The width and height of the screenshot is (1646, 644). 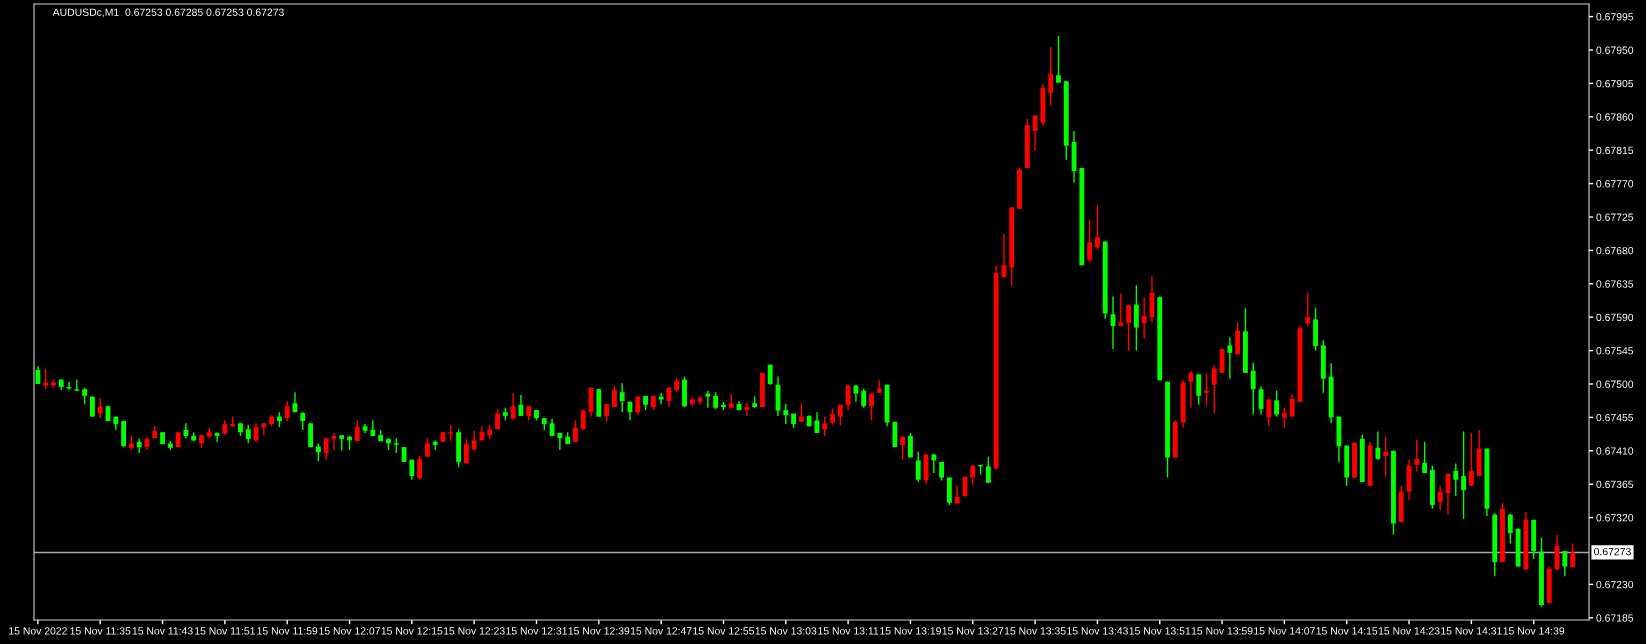 What do you see at coordinates (1097, 631) in the screenshot?
I see `x-tick-label: 15 Nov 13:43` at bounding box center [1097, 631].